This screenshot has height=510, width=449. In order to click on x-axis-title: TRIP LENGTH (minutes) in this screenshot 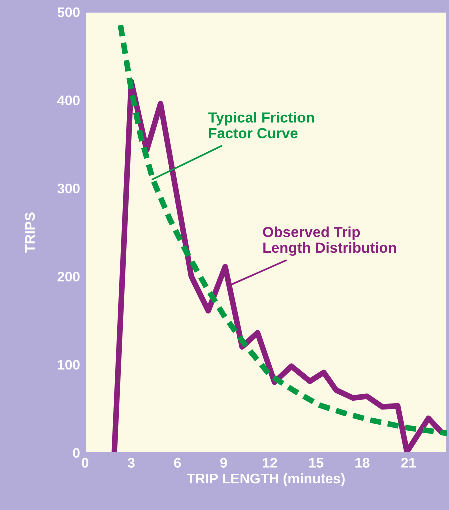, I will do `click(266, 479)`.